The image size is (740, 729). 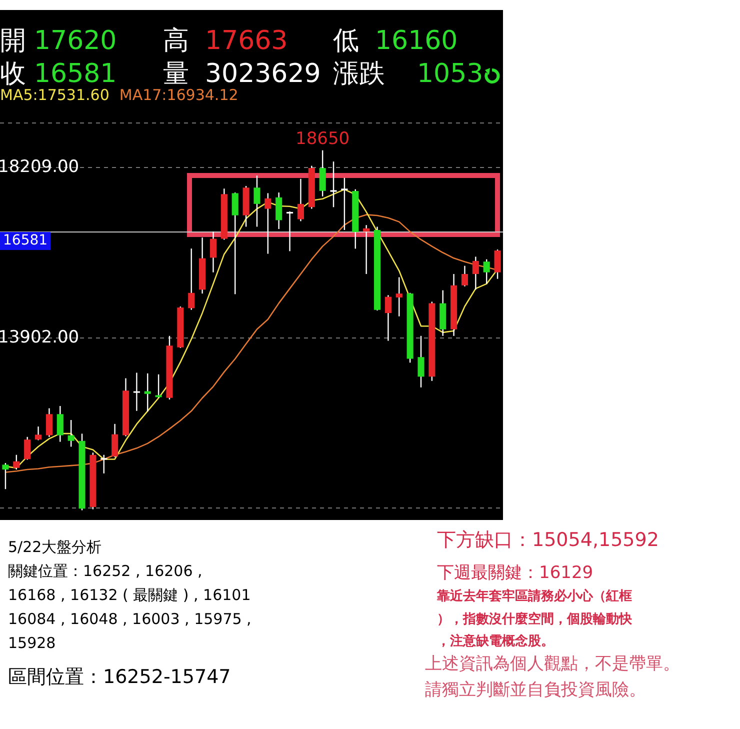 I want to click on text: 15928, so click(x=32, y=643).